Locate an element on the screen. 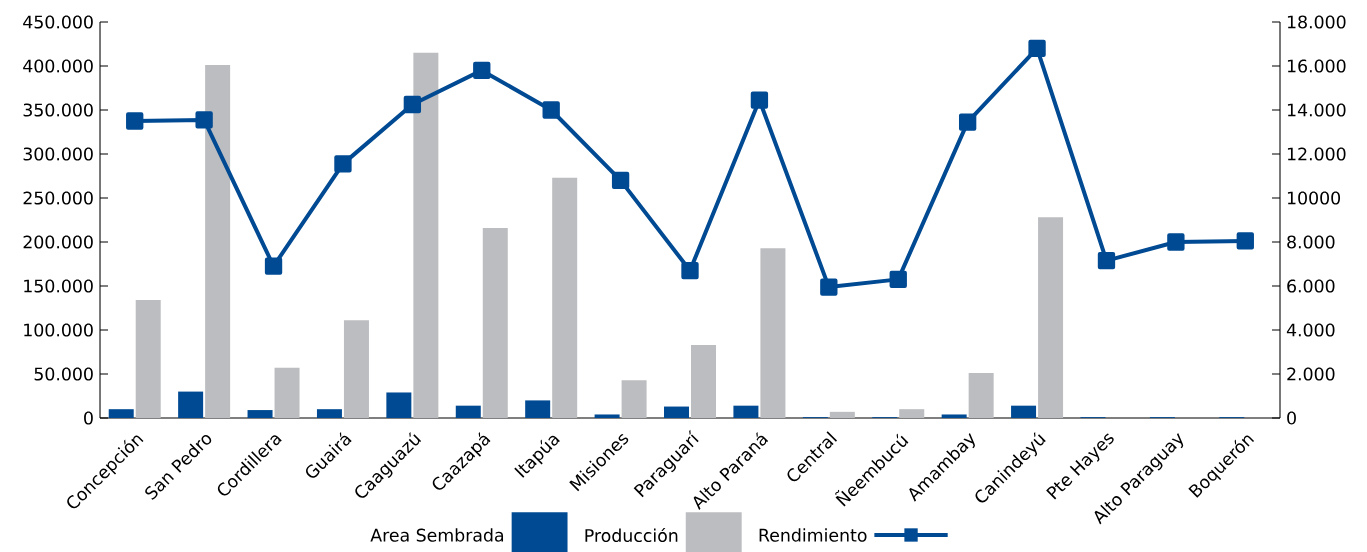 Image resolution: width=1367 pixels, height=552 pixels. y2-tick-label: 14.000 is located at coordinates (1316, 110).